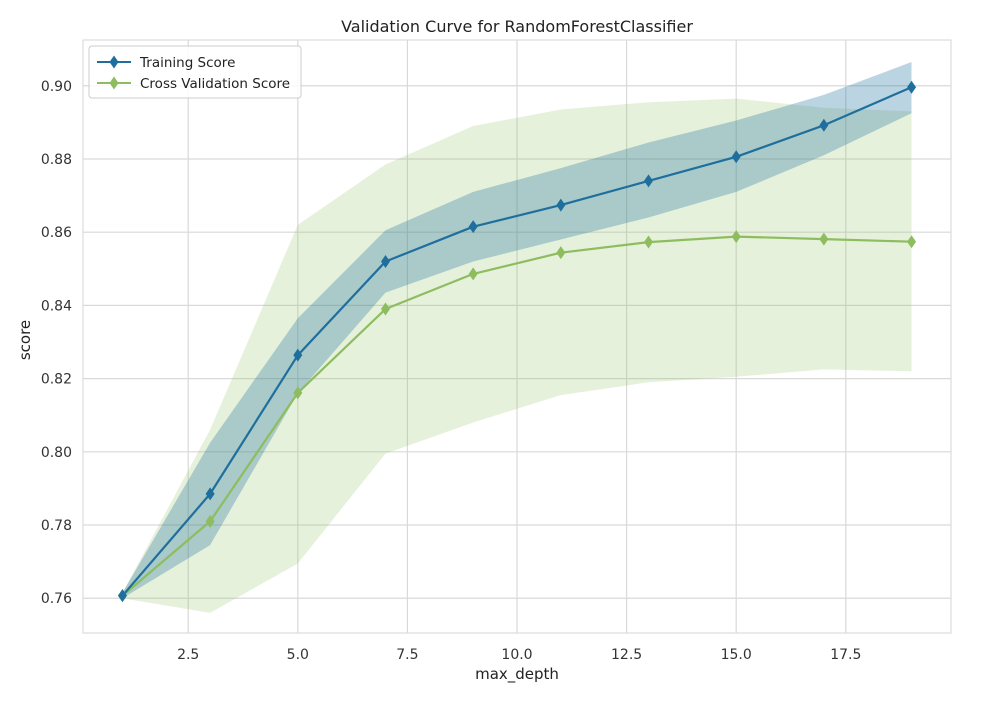 Image resolution: width=996 pixels, height=702 pixels. What do you see at coordinates (187, 63) in the screenshot?
I see `legend-training-label: Training Score` at bounding box center [187, 63].